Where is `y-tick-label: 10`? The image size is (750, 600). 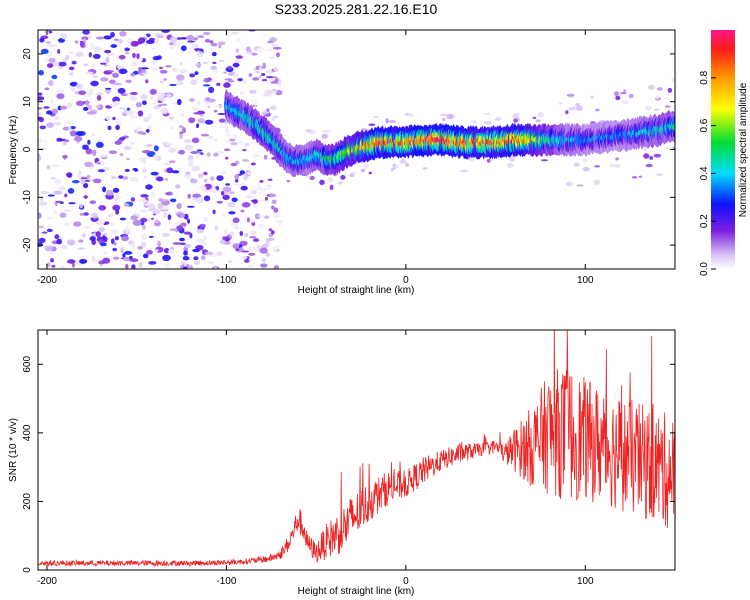
y-tick-label: 10 is located at coordinates (27, 102).